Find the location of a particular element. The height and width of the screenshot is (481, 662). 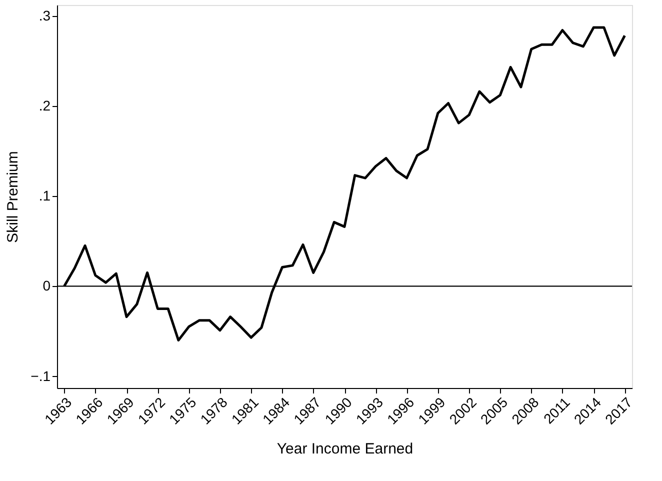

y-tick-label: .1 is located at coordinates (44, 196).